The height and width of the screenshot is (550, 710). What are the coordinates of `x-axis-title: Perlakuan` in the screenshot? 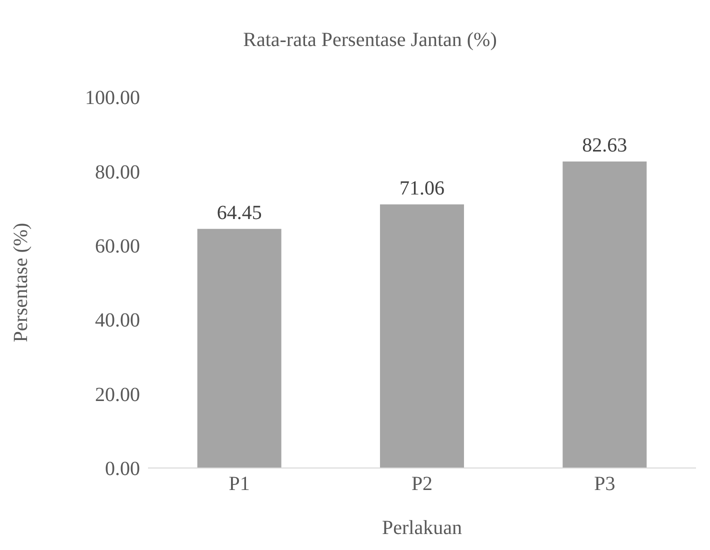 It's located at (422, 528).